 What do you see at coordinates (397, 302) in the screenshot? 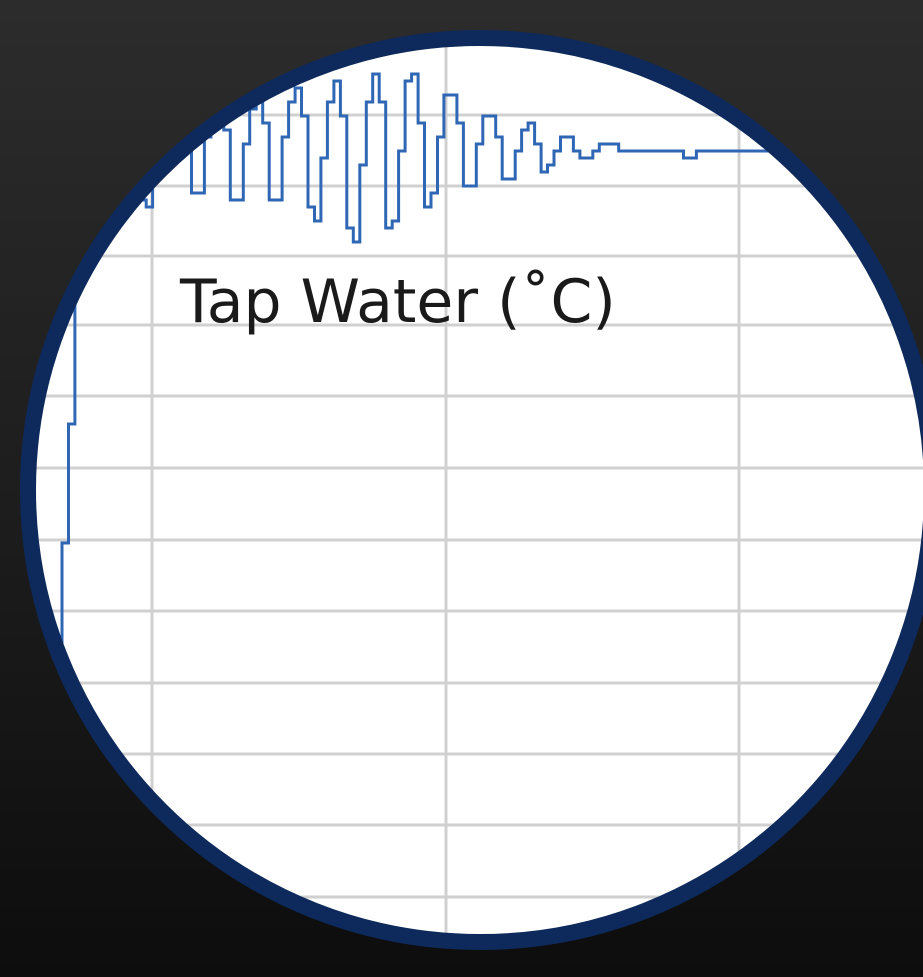
I see `chart-title: Tap Water (˚C)` at bounding box center [397, 302].